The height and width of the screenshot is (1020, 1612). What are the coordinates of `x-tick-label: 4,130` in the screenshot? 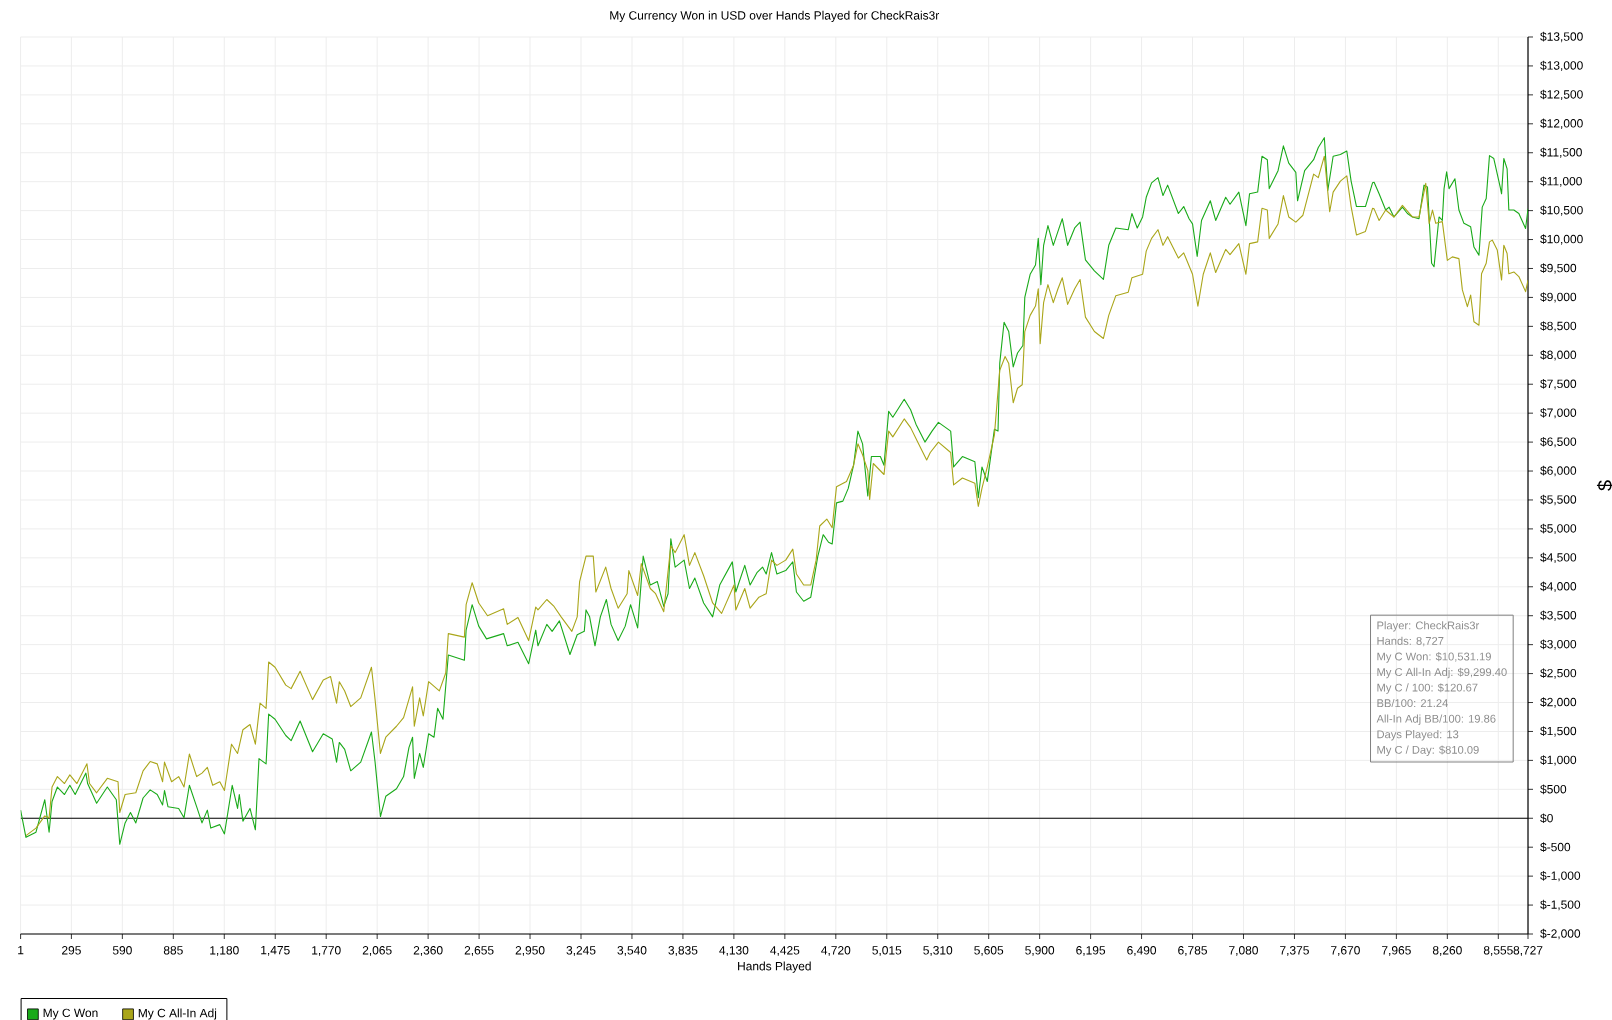 It's located at (734, 951).